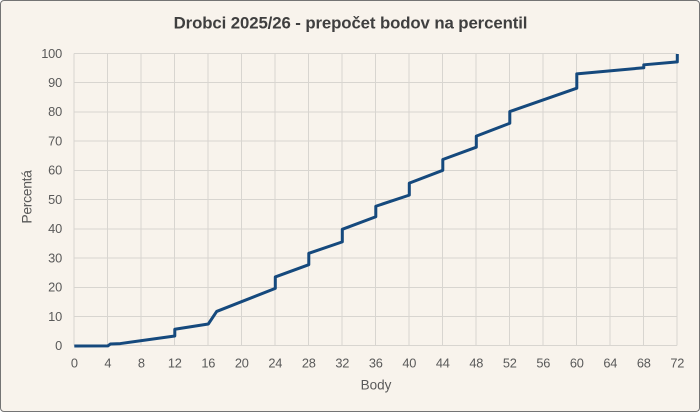 The width and height of the screenshot is (700, 412). What do you see at coordinates (376, 385) in the screenshot?
I see `svg-text: Body` at bounding box center [376, 385].